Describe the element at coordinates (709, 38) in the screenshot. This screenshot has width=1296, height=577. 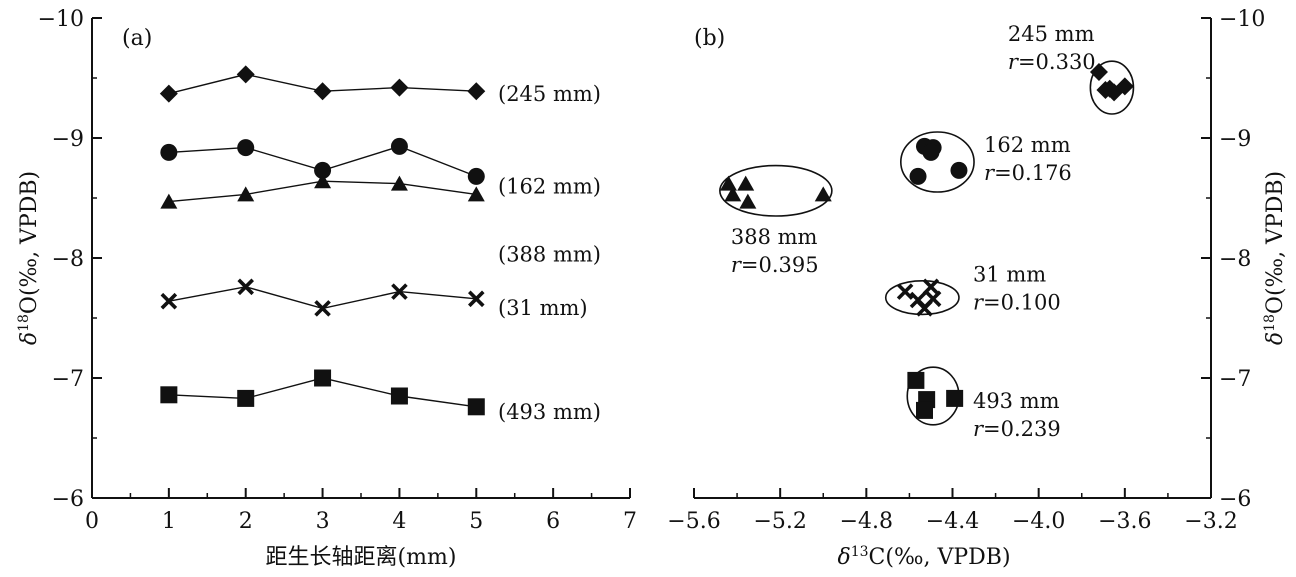
I see `panel-b-label: (b)` at that location.